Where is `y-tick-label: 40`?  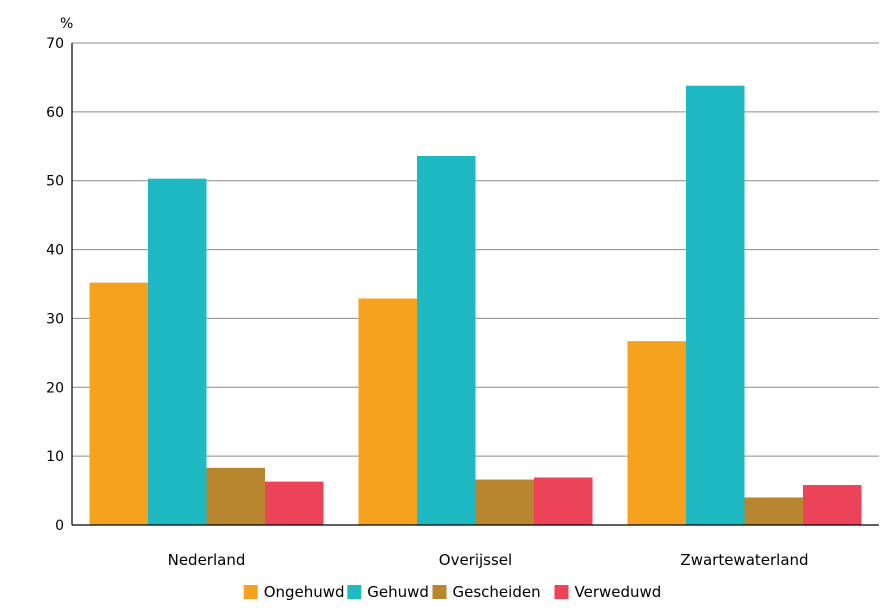 y-tick-label: 40 is located at coordinates (55, 251).